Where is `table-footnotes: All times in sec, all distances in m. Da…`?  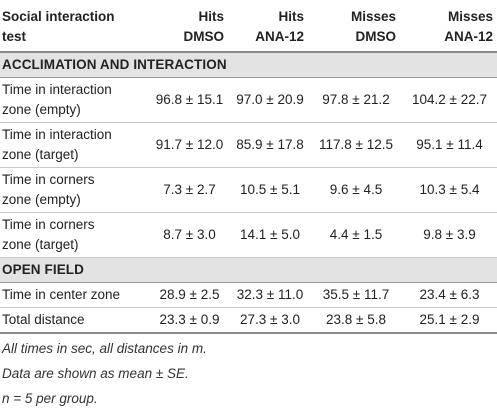 table-footnotes: All times in sec, all distances in m. Da… is located at coordinates (104, 373).